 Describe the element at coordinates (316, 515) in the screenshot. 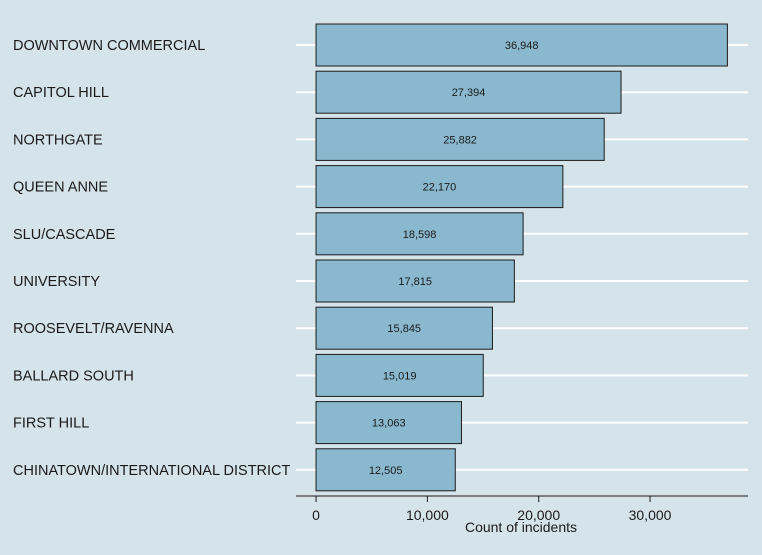

I see `x-tick-label: 0` at that location.